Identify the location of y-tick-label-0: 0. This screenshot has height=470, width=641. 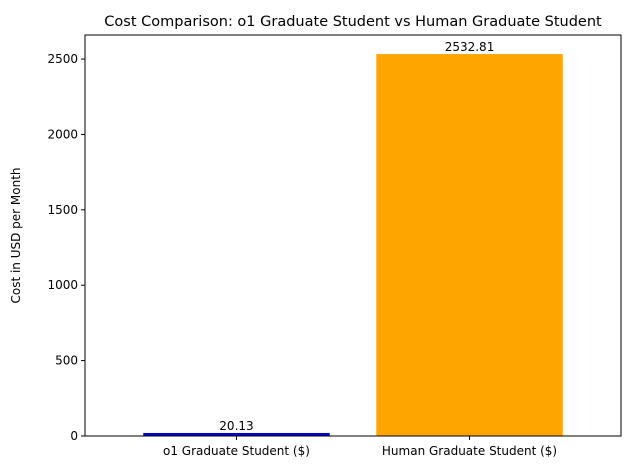
(74, 436).